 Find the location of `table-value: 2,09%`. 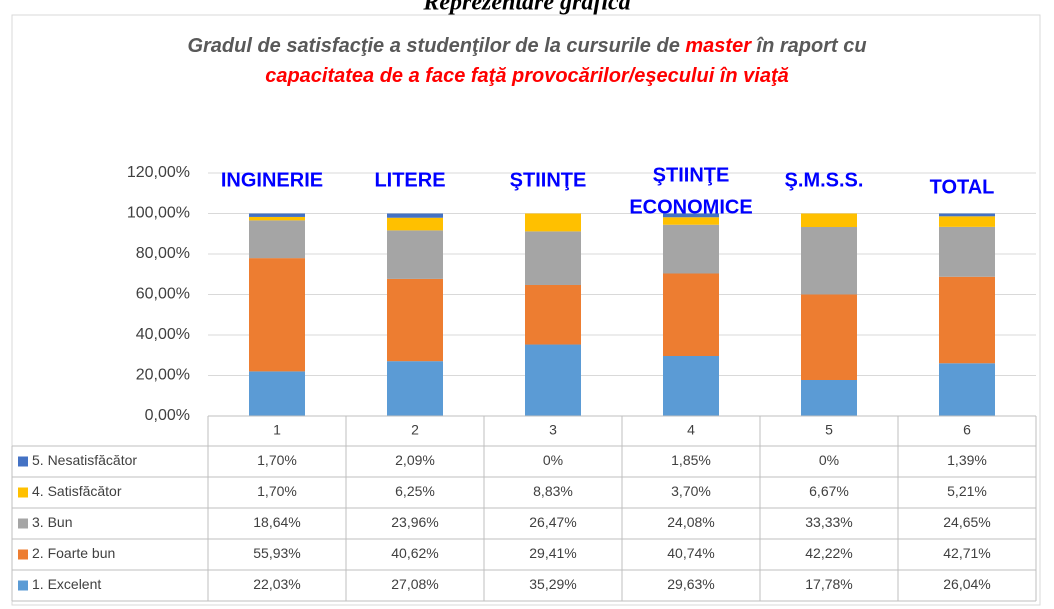

table-value: 2,09% is located at coordinates (415, 460).